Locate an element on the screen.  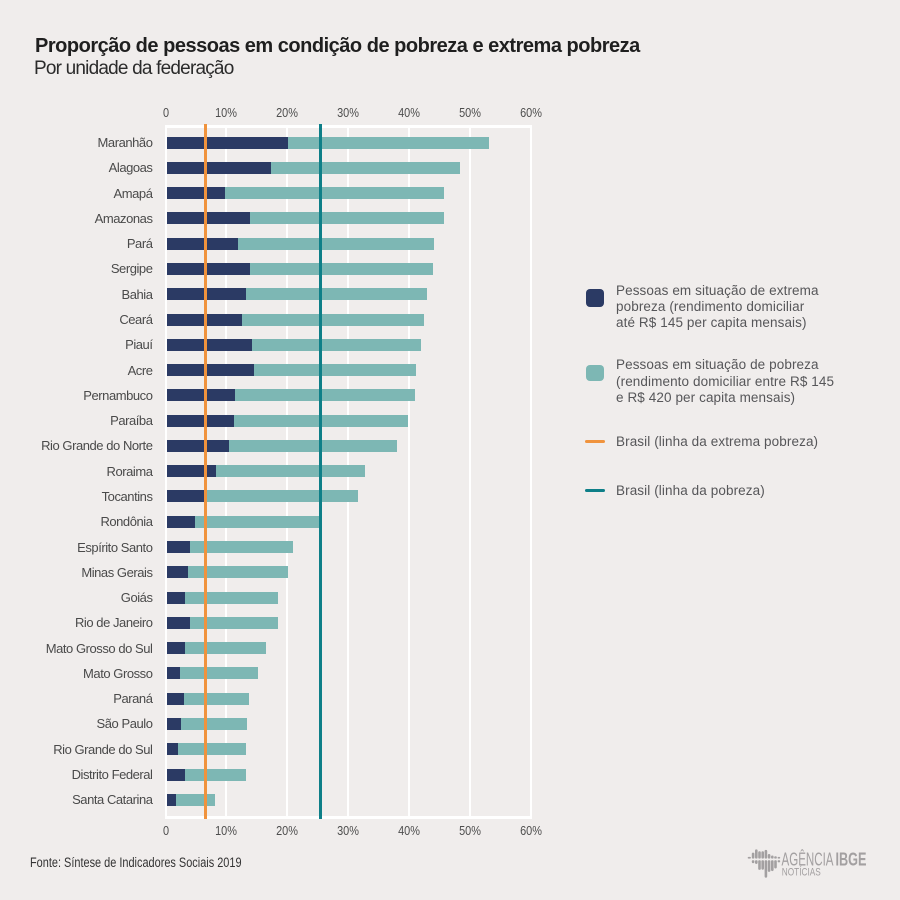
svg-text: NOTÍCIAS is located at coordinates (801, 872).